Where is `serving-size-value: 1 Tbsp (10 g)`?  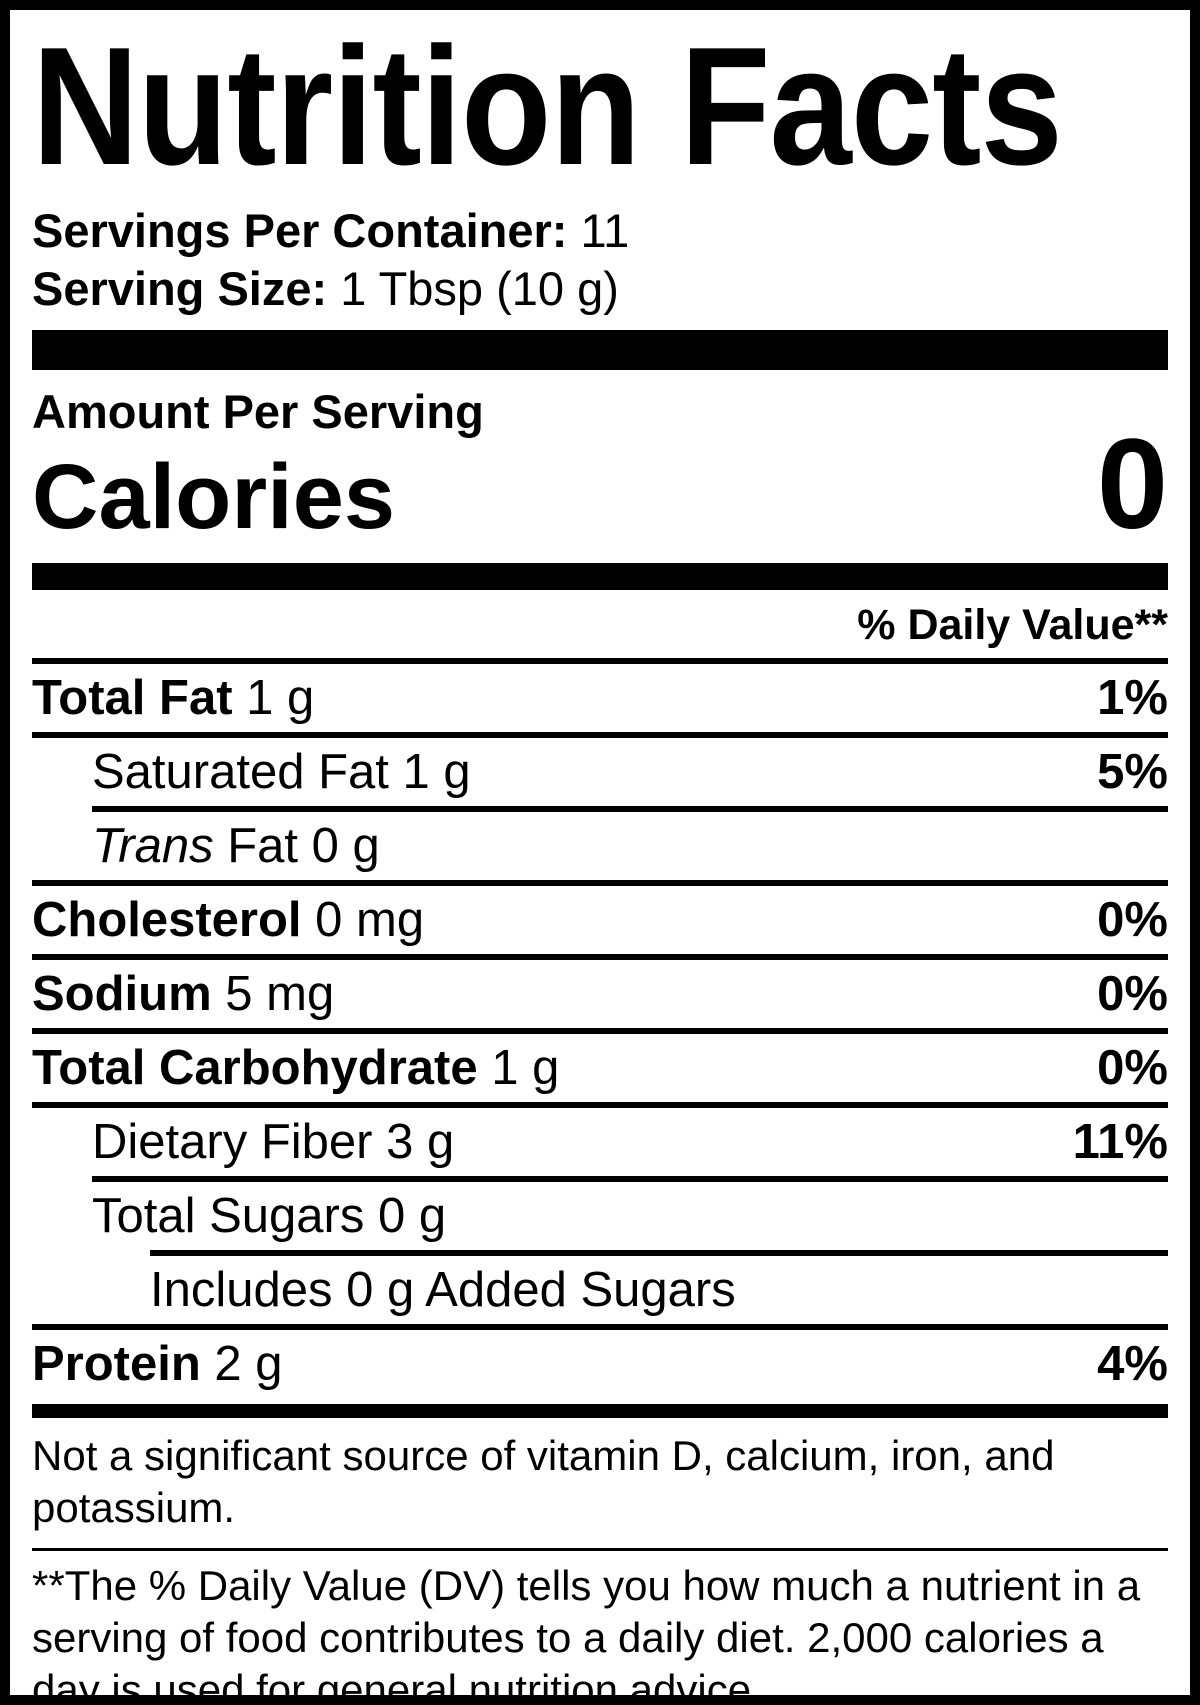 serving-size-value: 1 Tbsp (10 g) is located at coordinates (479, 288).